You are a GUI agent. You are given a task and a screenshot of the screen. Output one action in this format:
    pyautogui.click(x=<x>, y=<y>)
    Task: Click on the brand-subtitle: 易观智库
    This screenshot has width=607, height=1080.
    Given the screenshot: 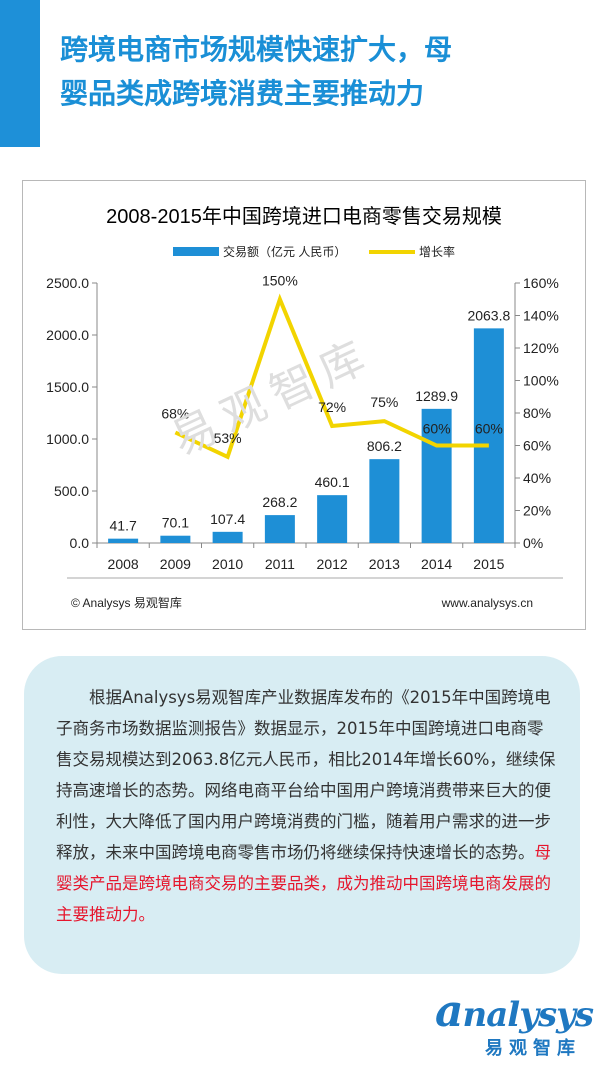 What is the action you would take?
    pyautogui.click(x=533, y=1048)
    